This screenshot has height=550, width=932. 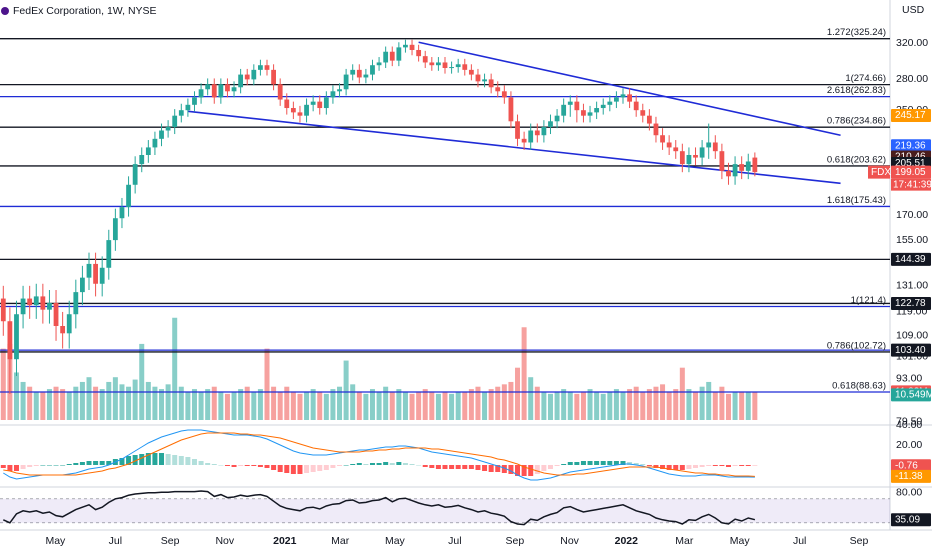 What do you see at coordinates (909, 476) in the screenshot?
I see `price-tag-label: -11.38` at bounding box center [909, 476].